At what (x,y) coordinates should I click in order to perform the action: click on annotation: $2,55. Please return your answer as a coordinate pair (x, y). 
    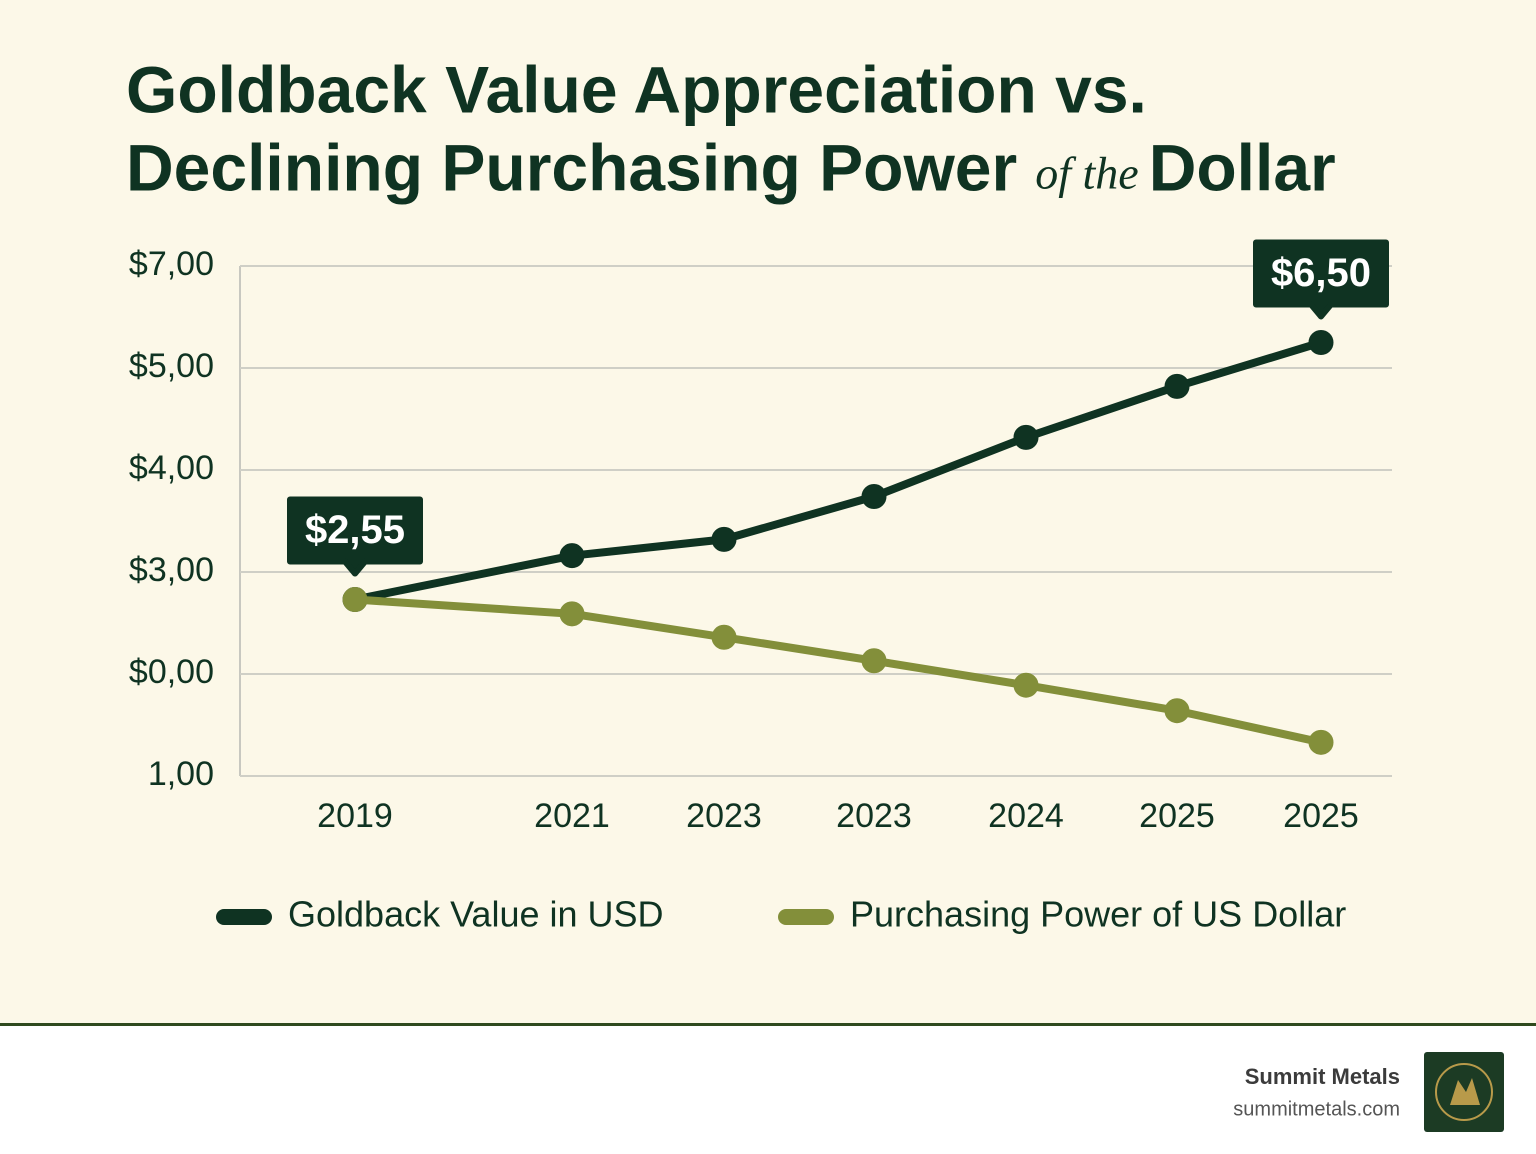
    Looking at the image, I should click on (355, 530).